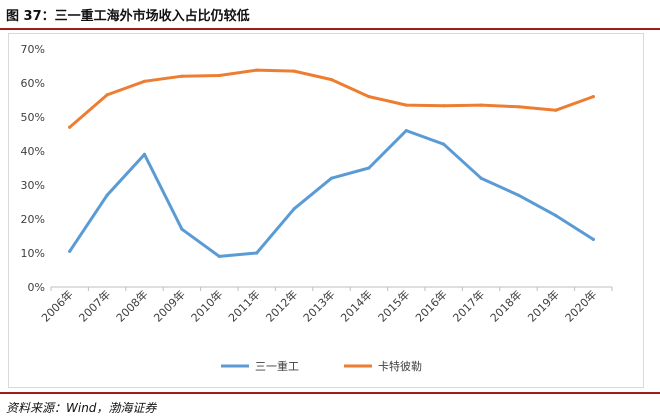 Image resolution: width=660 pixels, height=417 pixels. What do you see at coordinates (277, 366) in the screenshot?
I see `legend-label-1: 三一重工` at bounding box center [277, 366].